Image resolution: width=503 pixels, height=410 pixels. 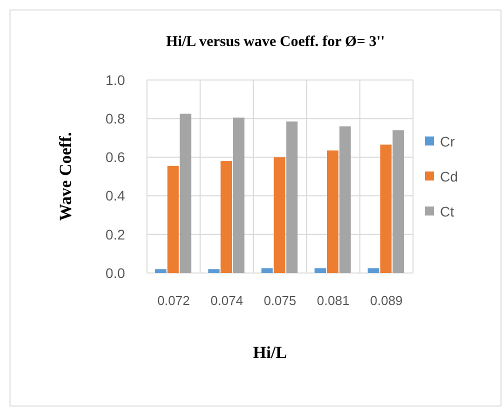 I want to click on x-tick-label: 0.072, so click(x=173, y=300).